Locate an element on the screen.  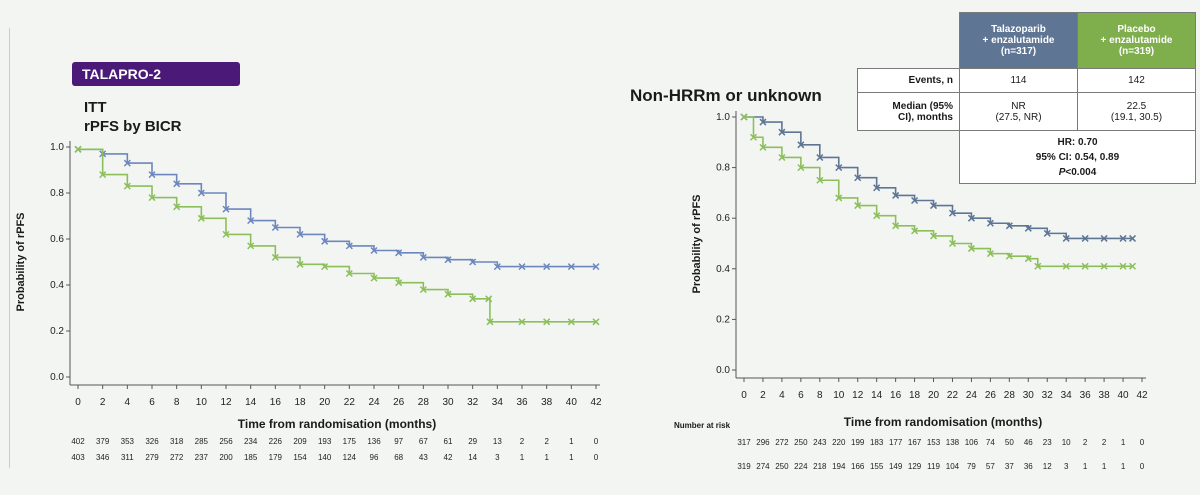
median-label-line2: CI), months is located at coordinates (925, 117).